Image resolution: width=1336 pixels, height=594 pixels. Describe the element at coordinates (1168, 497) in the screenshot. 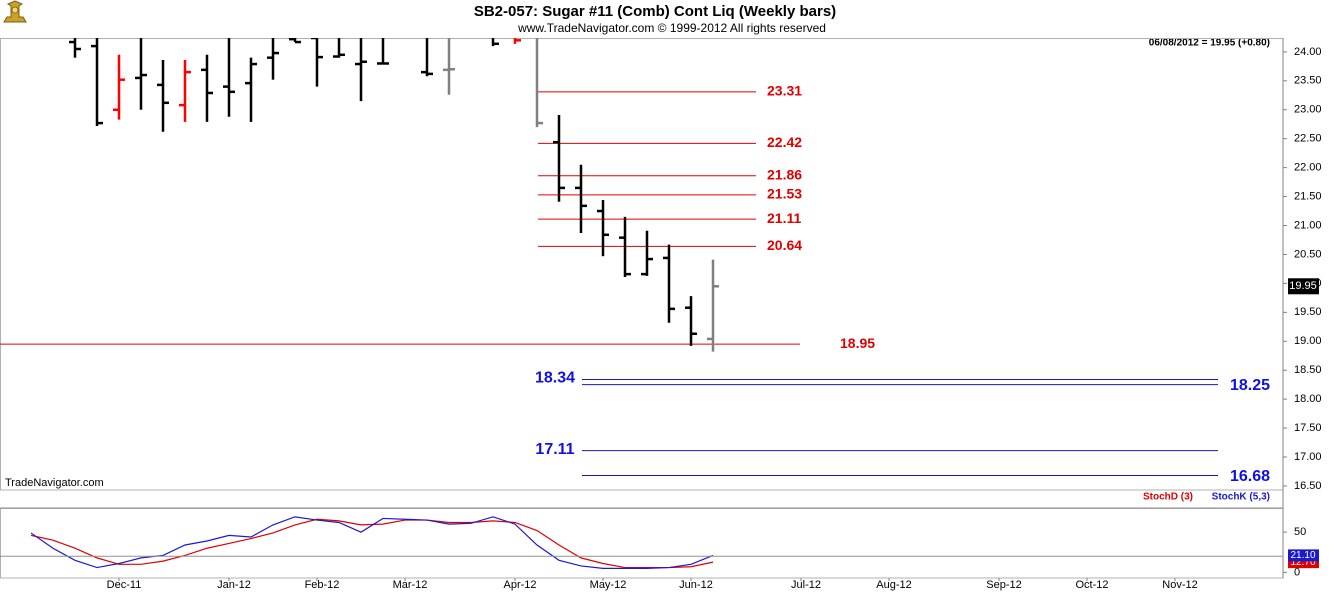

I see `legend-entry: StochD (3)` at that location.